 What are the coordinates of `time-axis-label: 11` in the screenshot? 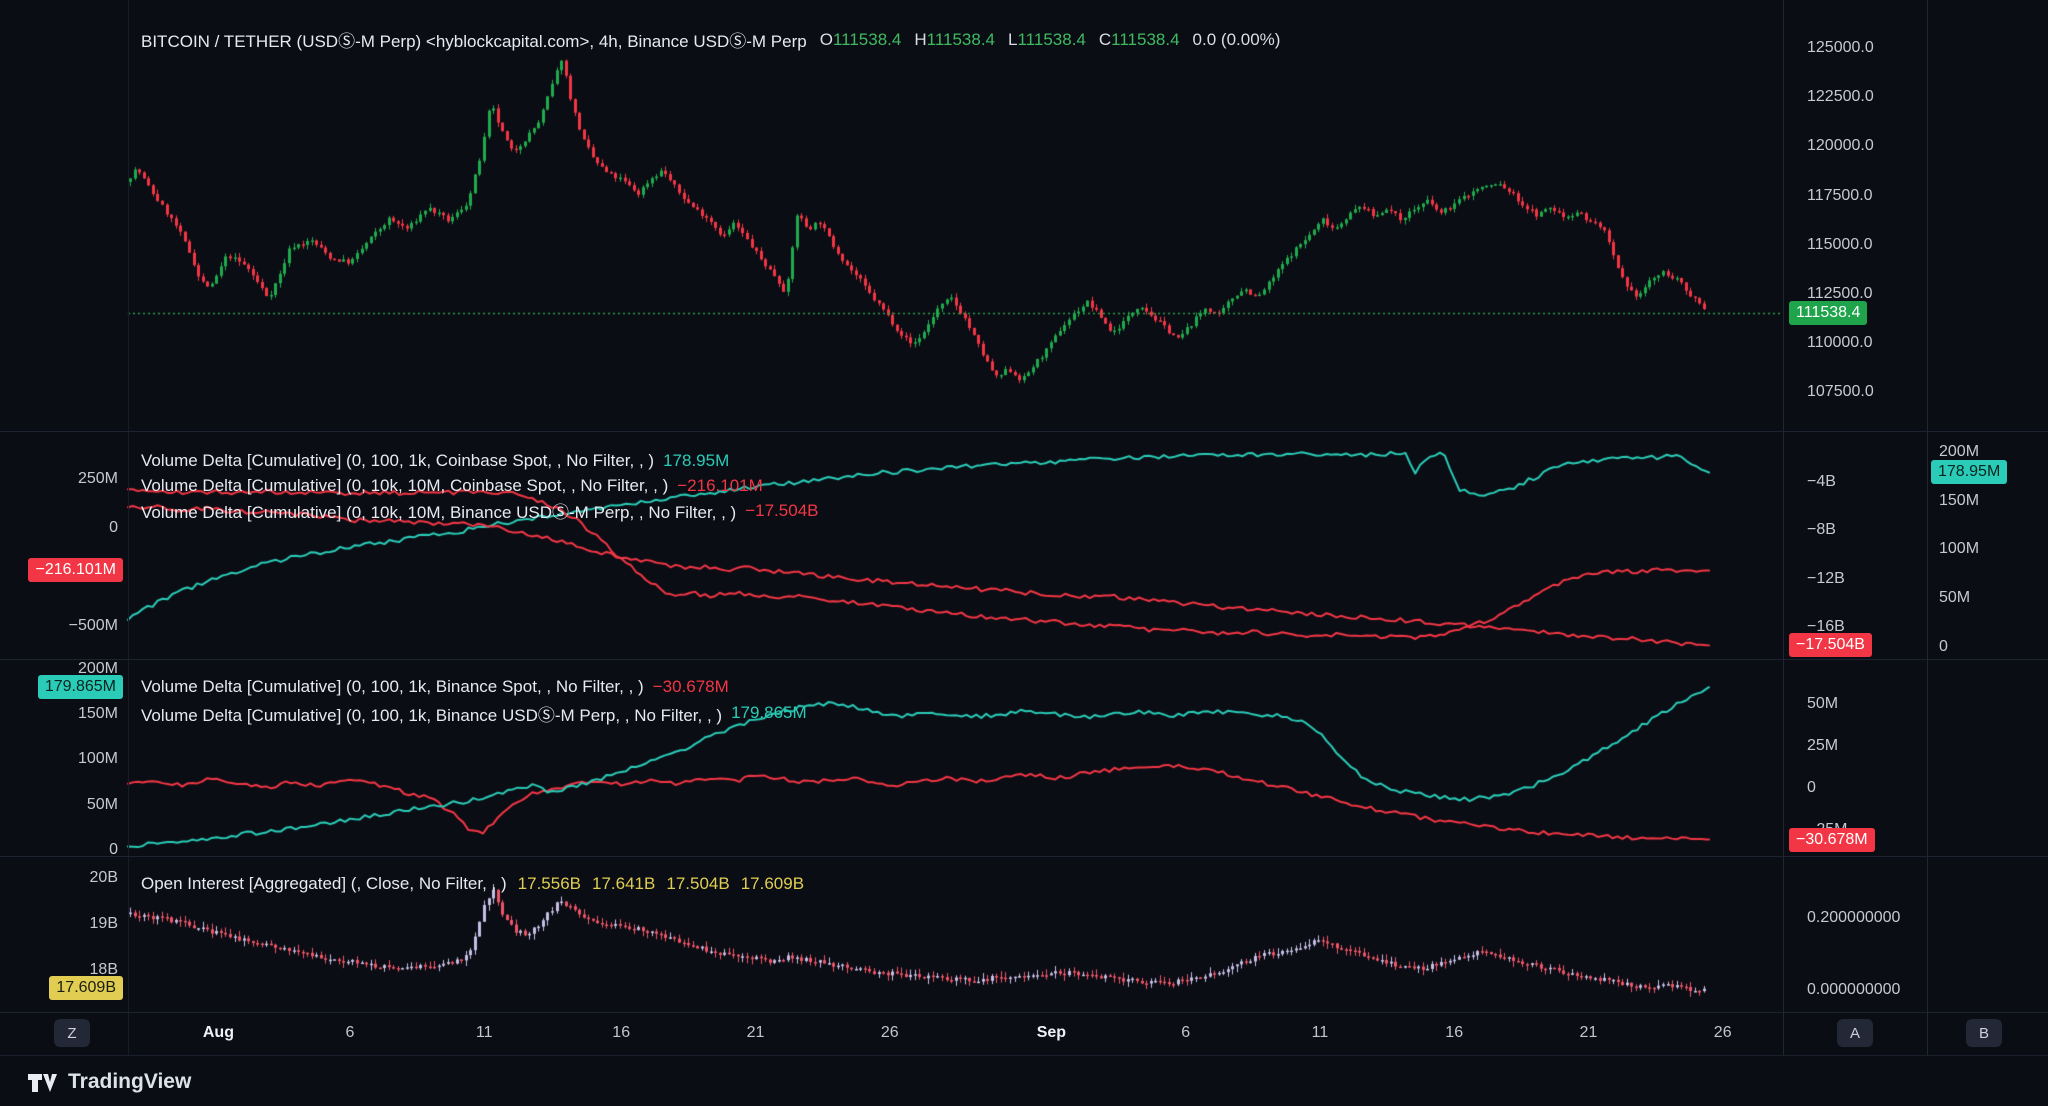 It's located at (1320, 1032).